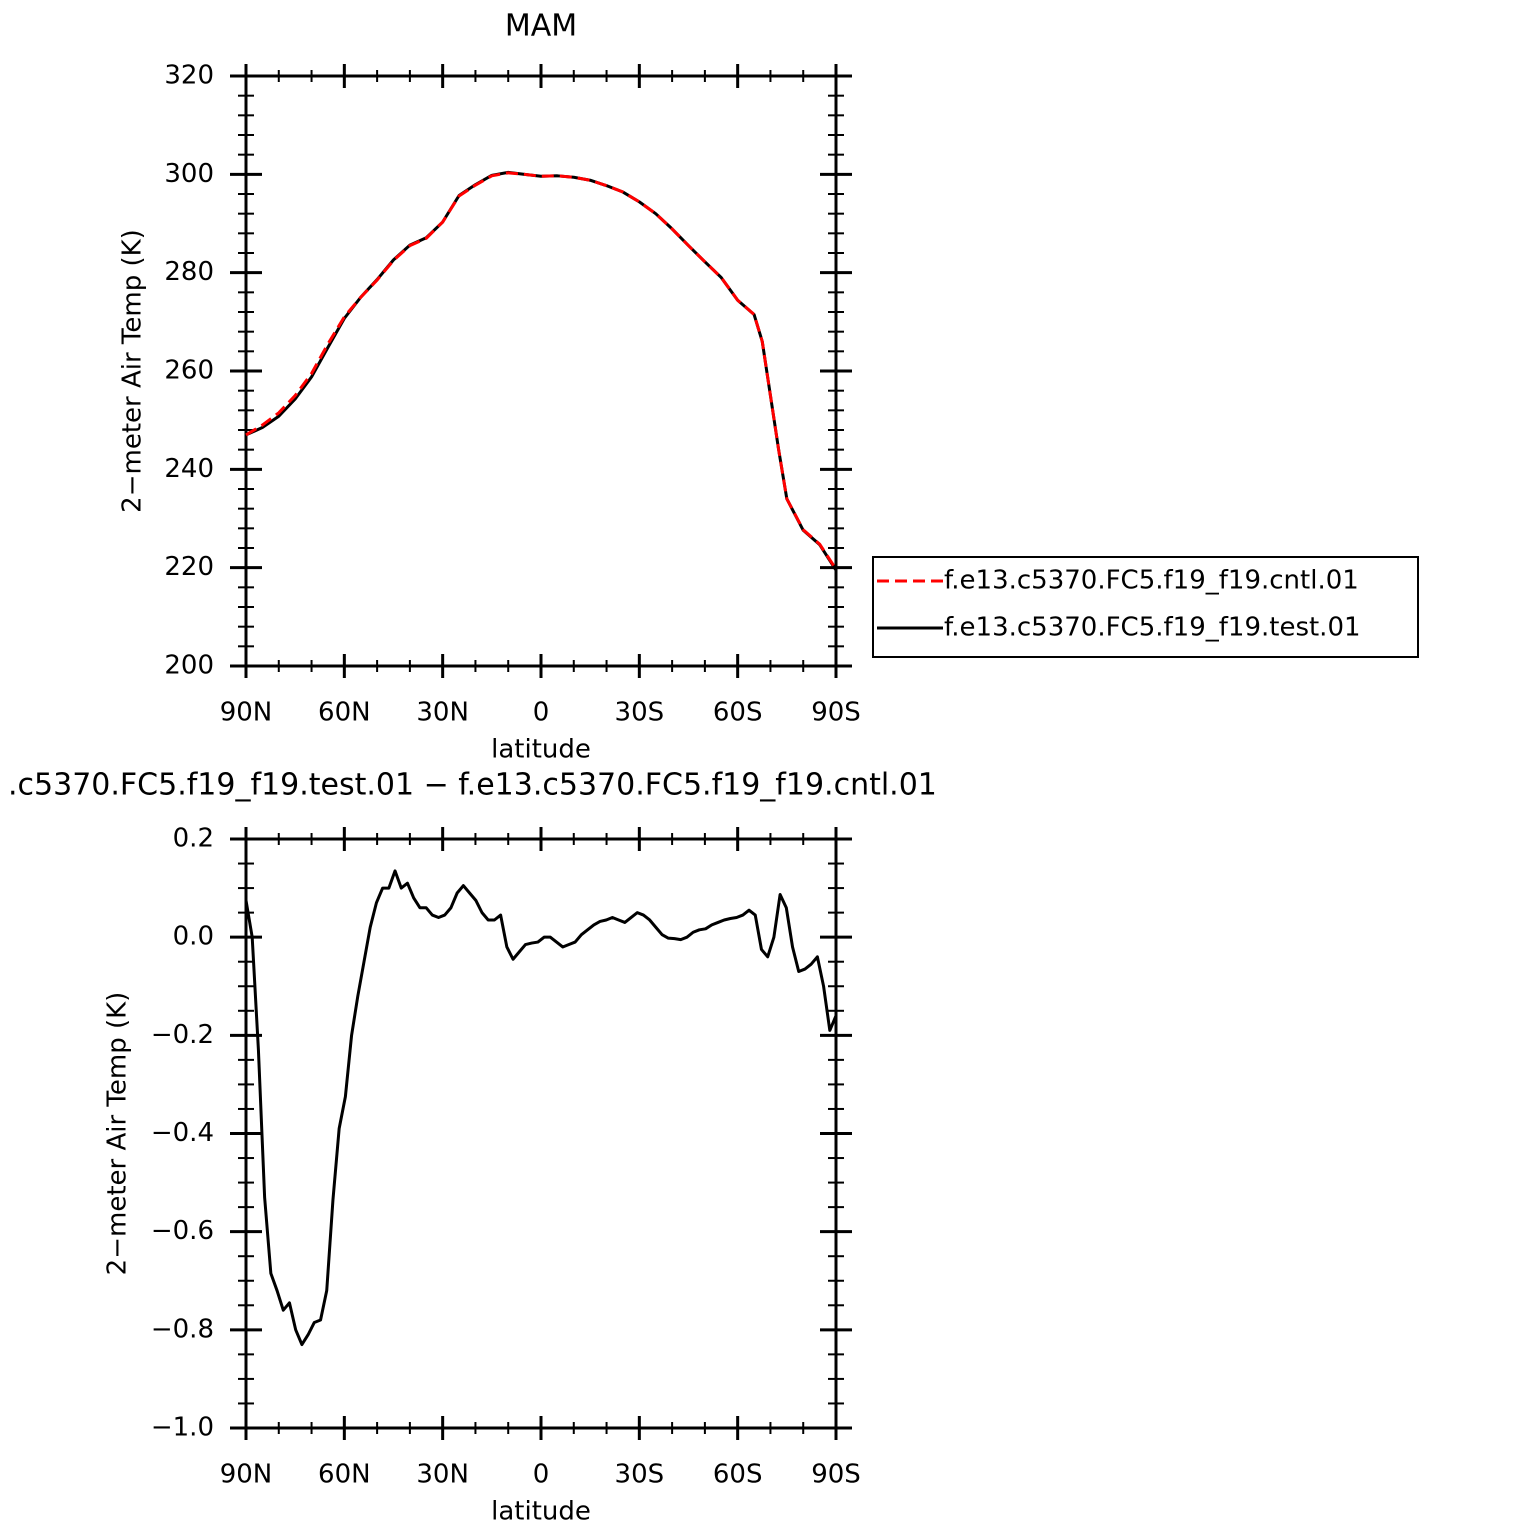 The width and height of the screenshot is (1524, 1535). What do you see at coordinates (193, 937) in the screenshot?
I see `y-tick-label: 0.0` at bounding box center [193, 937].